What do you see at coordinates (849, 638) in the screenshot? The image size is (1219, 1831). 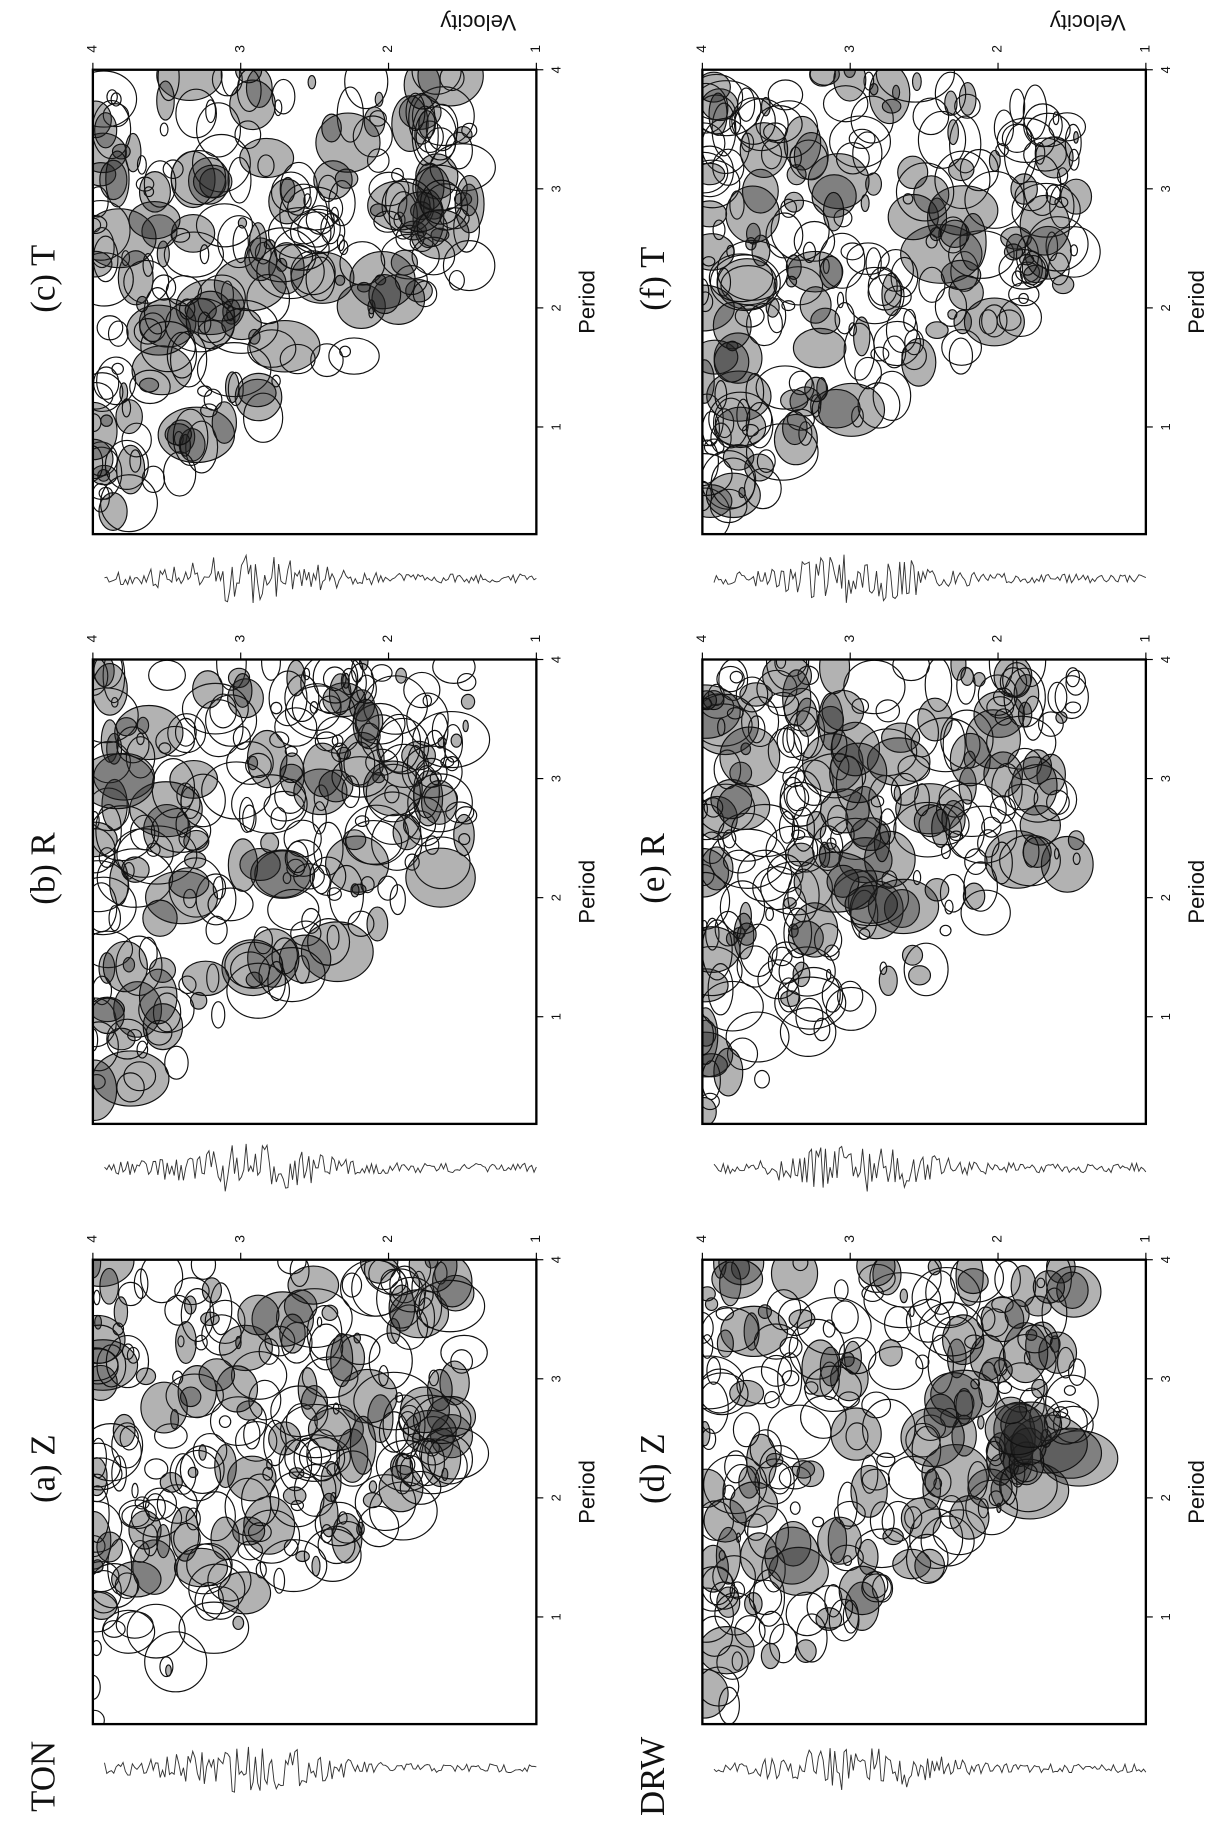 I see `y-tick-label: 3` at bounding box center [849, 638].